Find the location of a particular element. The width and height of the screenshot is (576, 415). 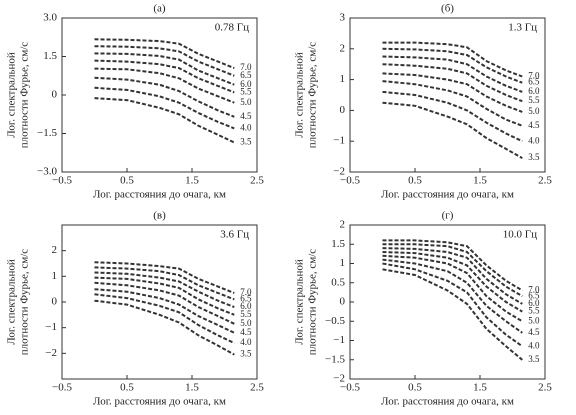

y-tick-label: −3.0 is located at coordinates (47, 172).